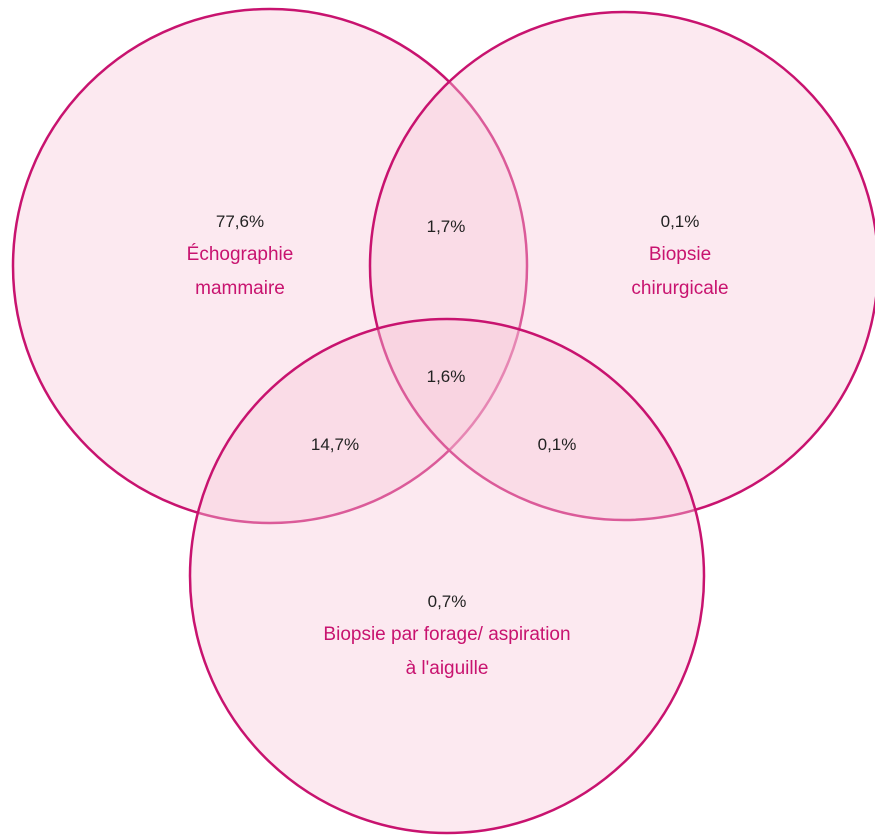 The image size is (875, 835). I want to click on region-value: 77,6%, so click(240, 221).